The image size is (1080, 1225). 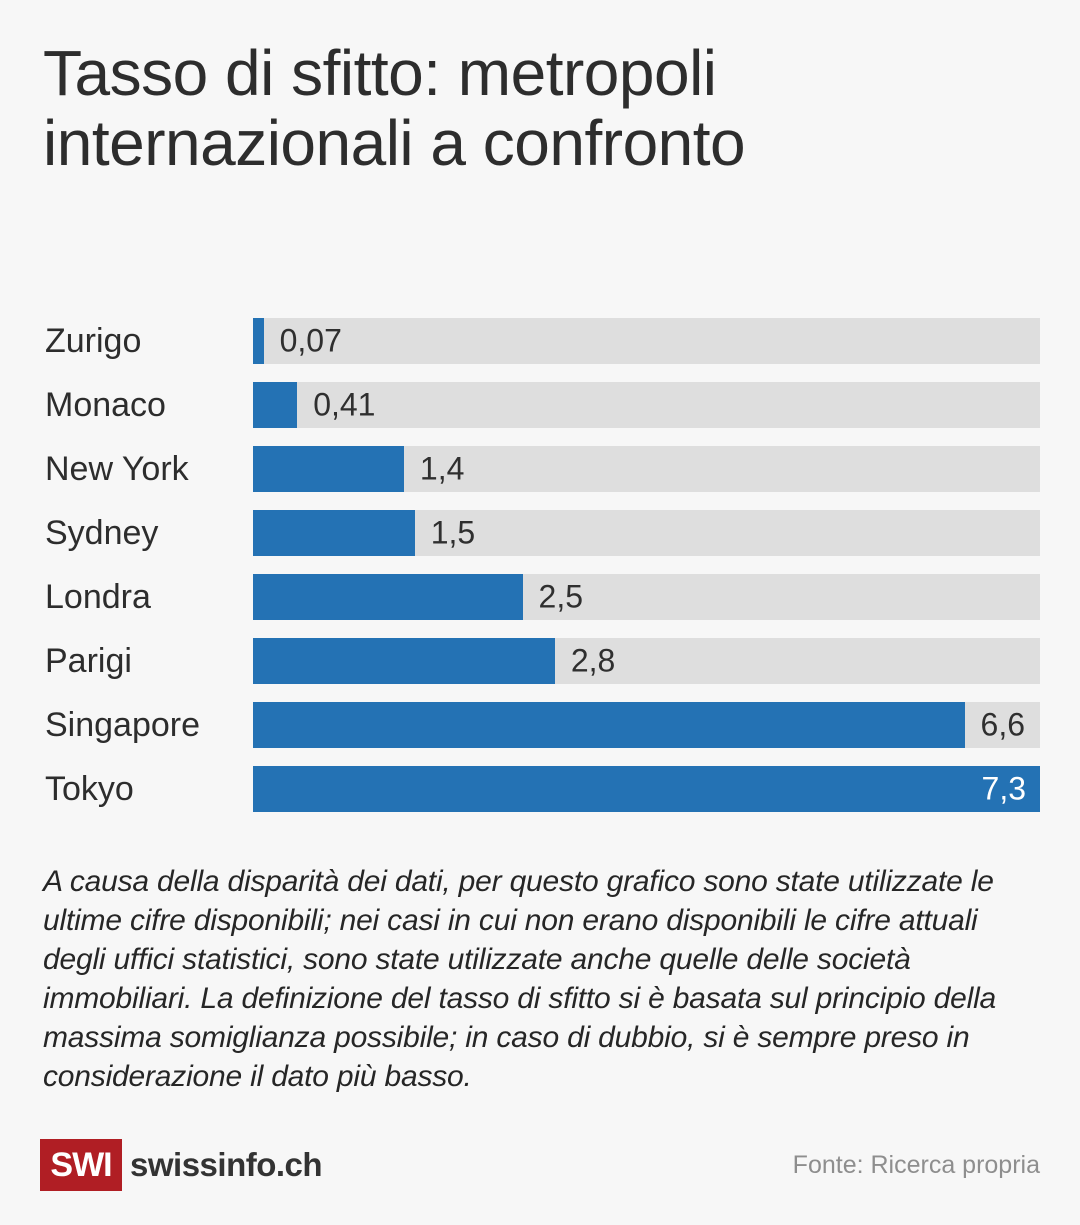 What do you see at coordinates (123, 724) in the screenshot?
I see `category-label: Singapore` at bounding box center [123, 724].